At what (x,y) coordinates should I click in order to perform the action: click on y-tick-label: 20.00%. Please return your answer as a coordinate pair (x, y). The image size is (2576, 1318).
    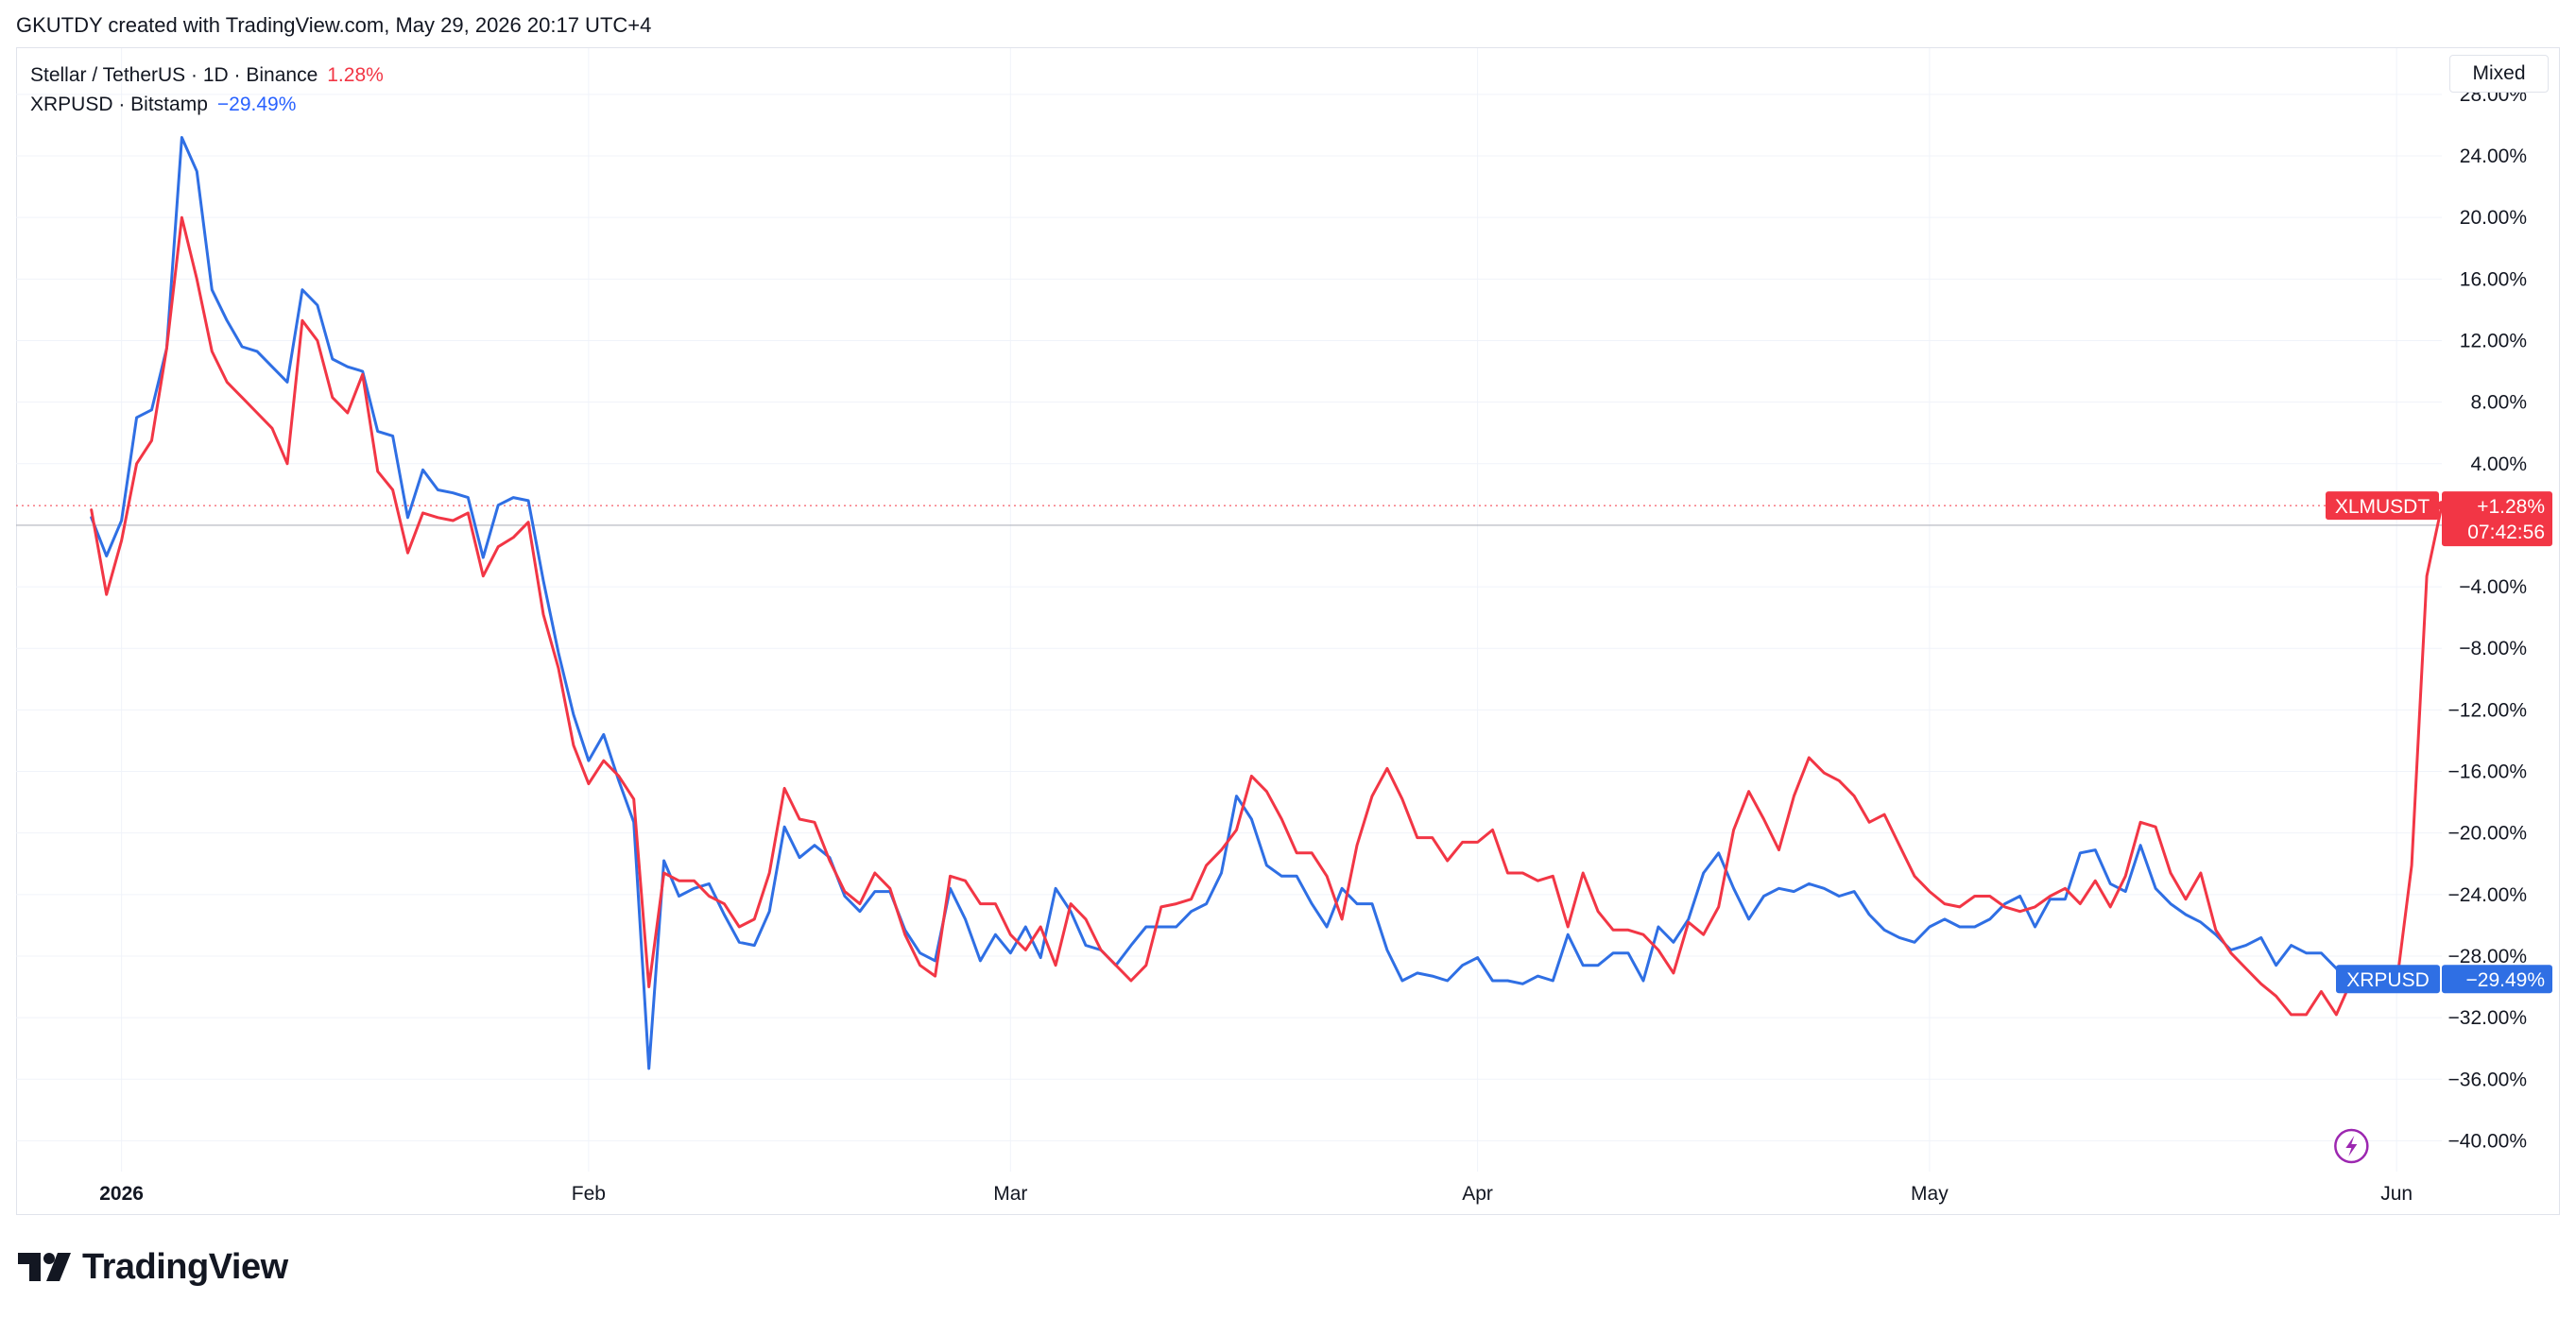
    Looking at the image, I should click on (2493, 218).